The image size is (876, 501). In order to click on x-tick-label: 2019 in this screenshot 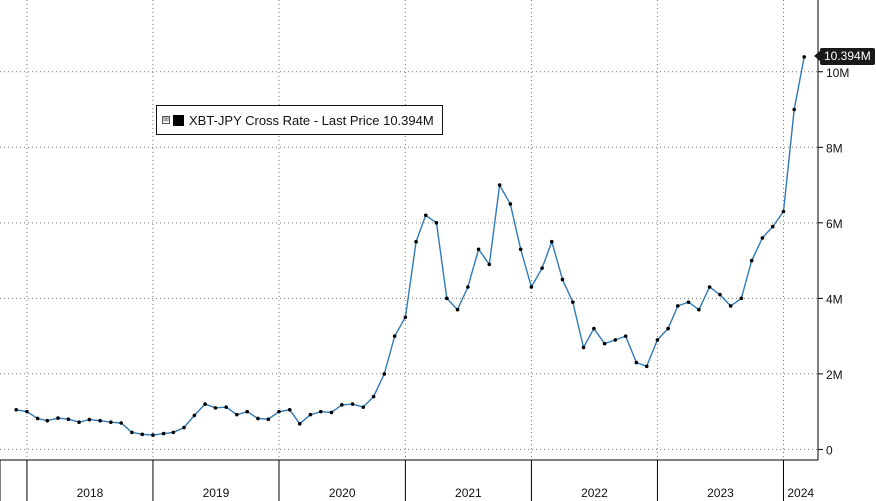, I will do `click(216, 493)`.